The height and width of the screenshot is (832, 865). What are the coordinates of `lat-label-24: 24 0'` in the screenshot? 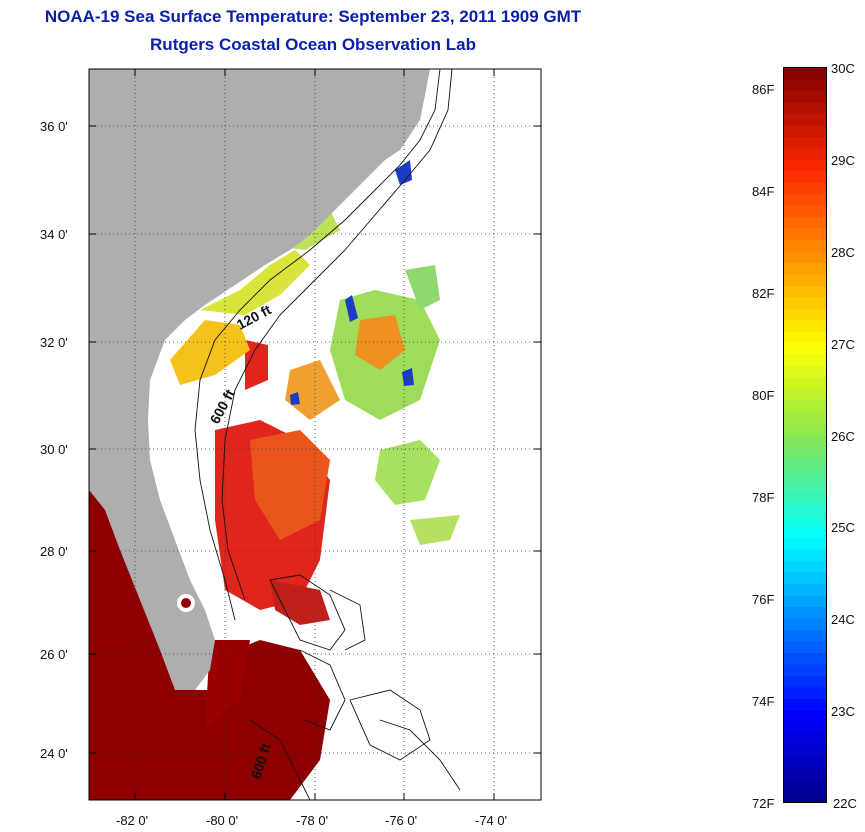 It's located at (54, 753).